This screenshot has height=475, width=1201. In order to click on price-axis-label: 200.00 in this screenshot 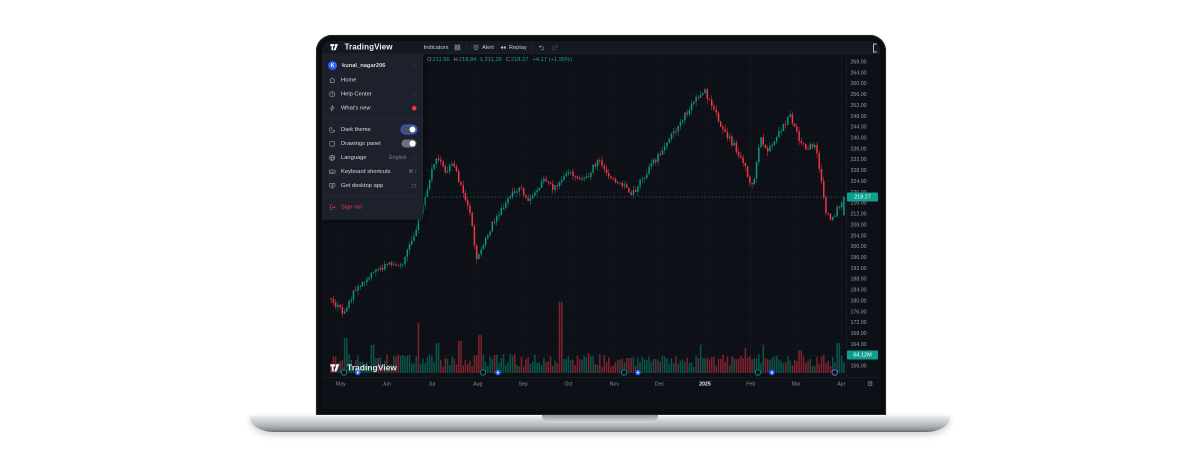, I will do `click(858, 246)`.